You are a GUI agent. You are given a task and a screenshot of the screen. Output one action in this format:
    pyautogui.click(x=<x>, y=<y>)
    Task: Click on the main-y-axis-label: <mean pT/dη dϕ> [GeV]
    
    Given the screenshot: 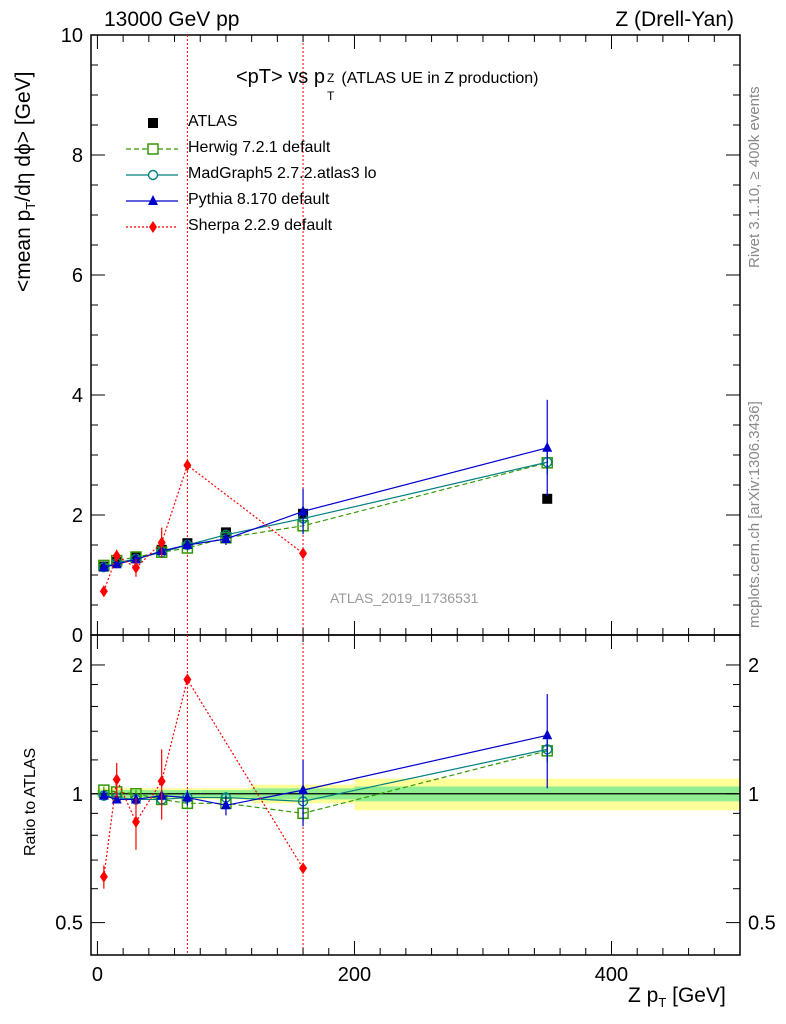 What is the action you would take?
    pyautogui.click(x=25, y=181)
    